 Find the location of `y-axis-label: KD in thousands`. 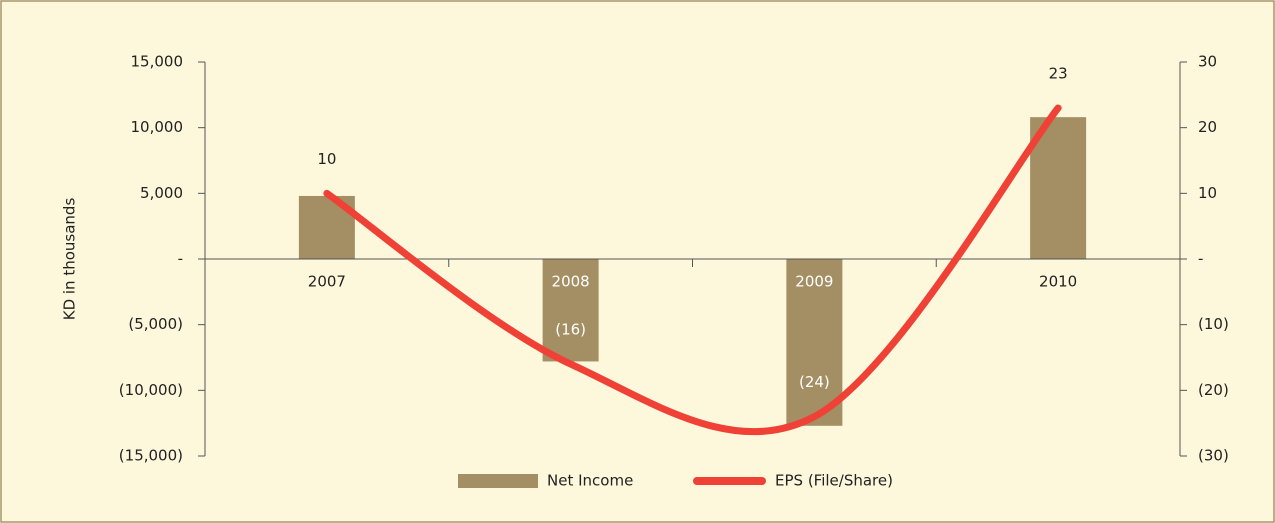

y-axis-label: KD in thousands is located at coordinates (70, 259).